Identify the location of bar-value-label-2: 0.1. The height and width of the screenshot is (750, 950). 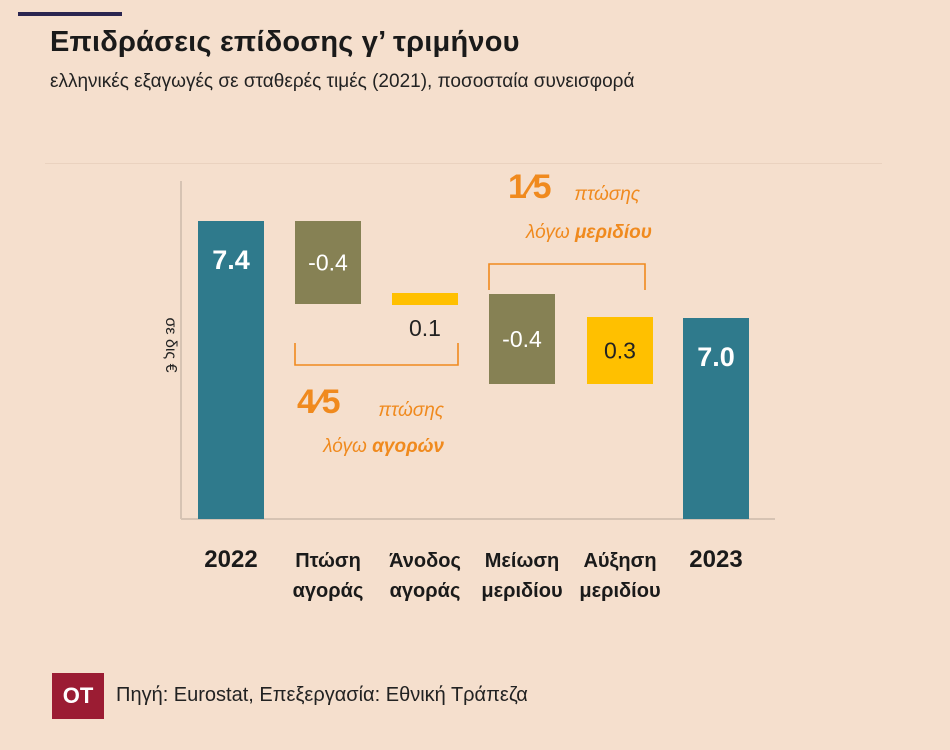
(425, 328).